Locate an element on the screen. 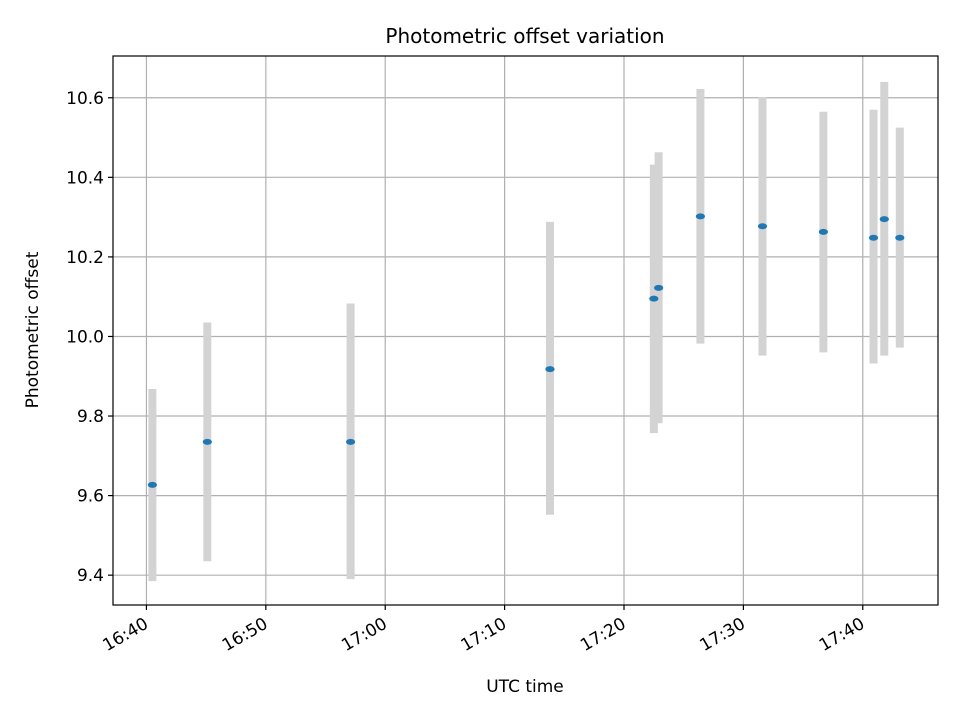  y-tick-label: 9.6 is located at coordinates (90, 497).